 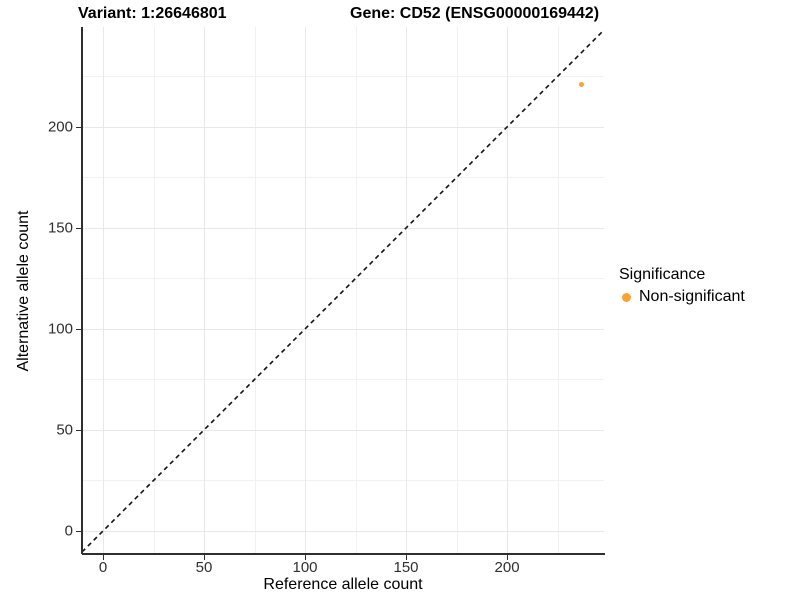 What do you see at coordinates (305, 567) in the screenshot?
I see `x-axis-tick-label: 100` at bounding box center [305, 567].